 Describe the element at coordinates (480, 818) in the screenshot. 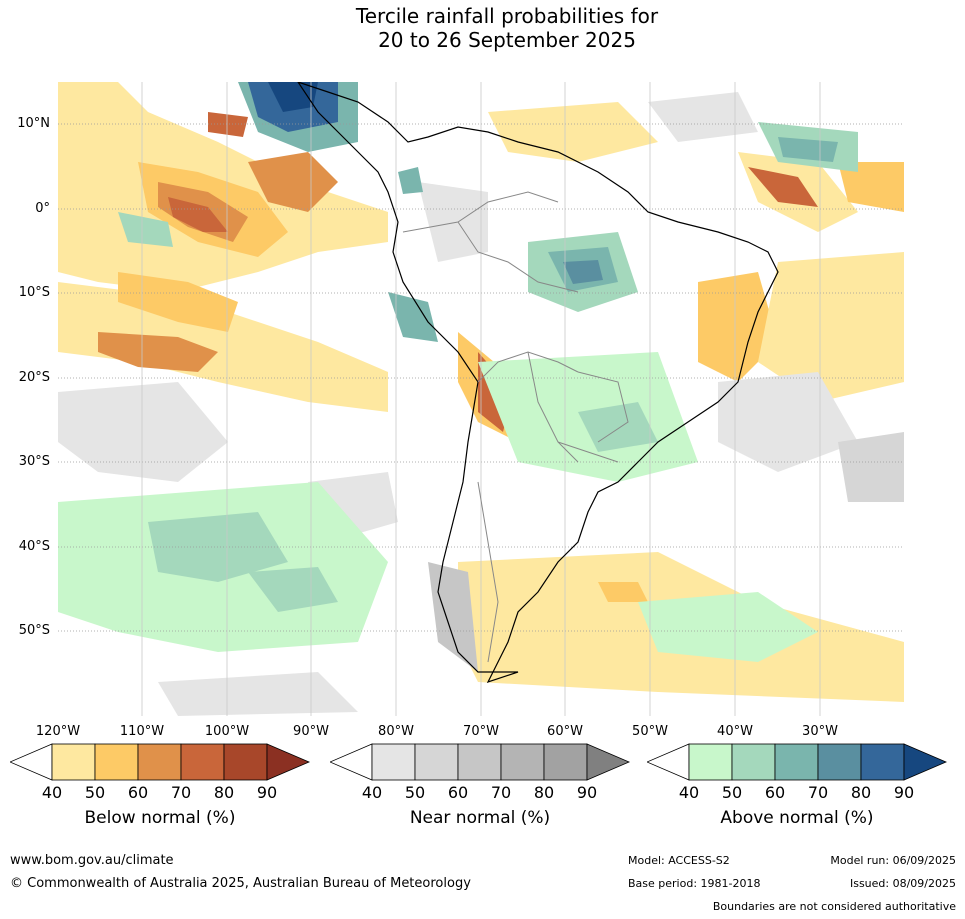

I see `near-normal-title: Near normal (%)` at that location.